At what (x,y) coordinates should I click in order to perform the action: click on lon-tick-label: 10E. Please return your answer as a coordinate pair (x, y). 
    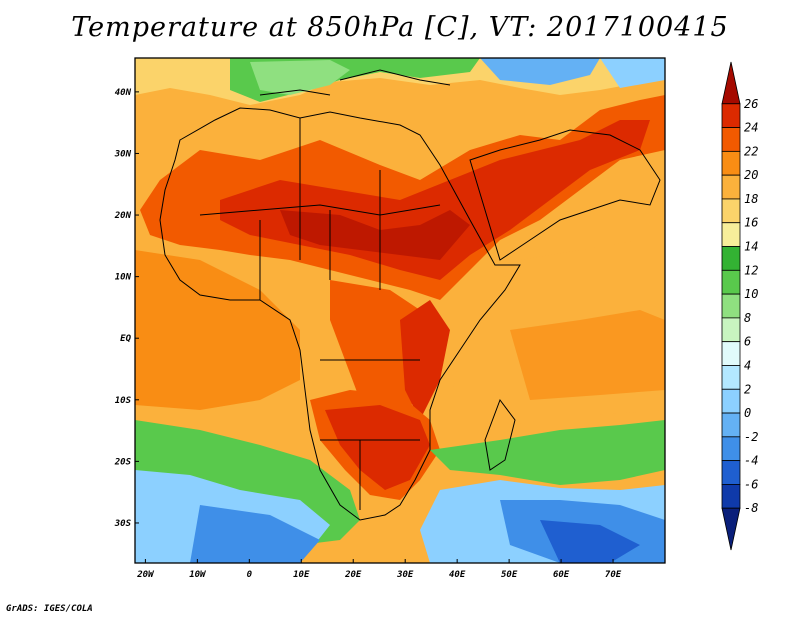
    Looking at the image, I should click on (301, 575).